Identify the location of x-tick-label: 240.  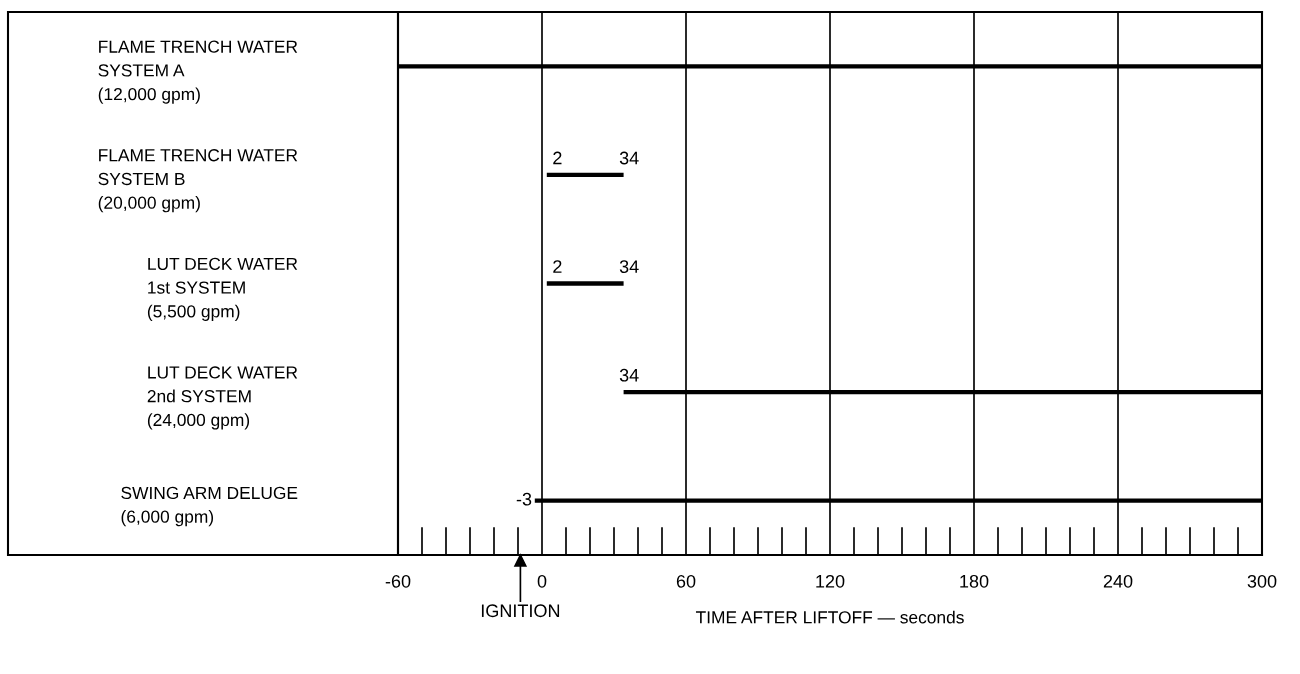
(1118, 581).